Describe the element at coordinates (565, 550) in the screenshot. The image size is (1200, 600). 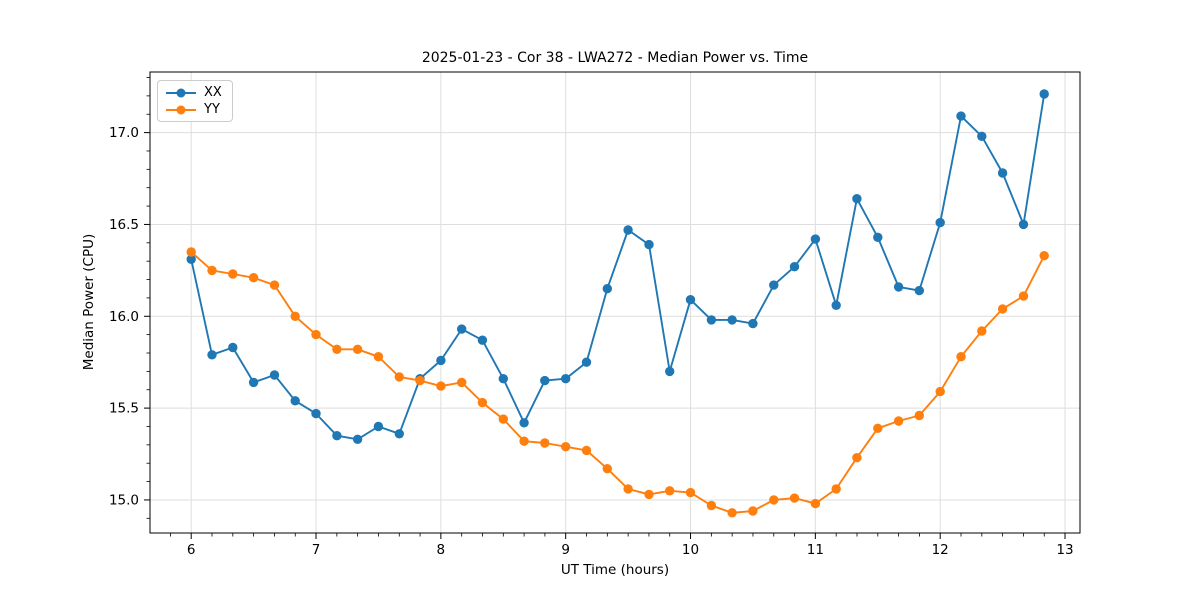
I see `x-tick-label: 9` at that location.